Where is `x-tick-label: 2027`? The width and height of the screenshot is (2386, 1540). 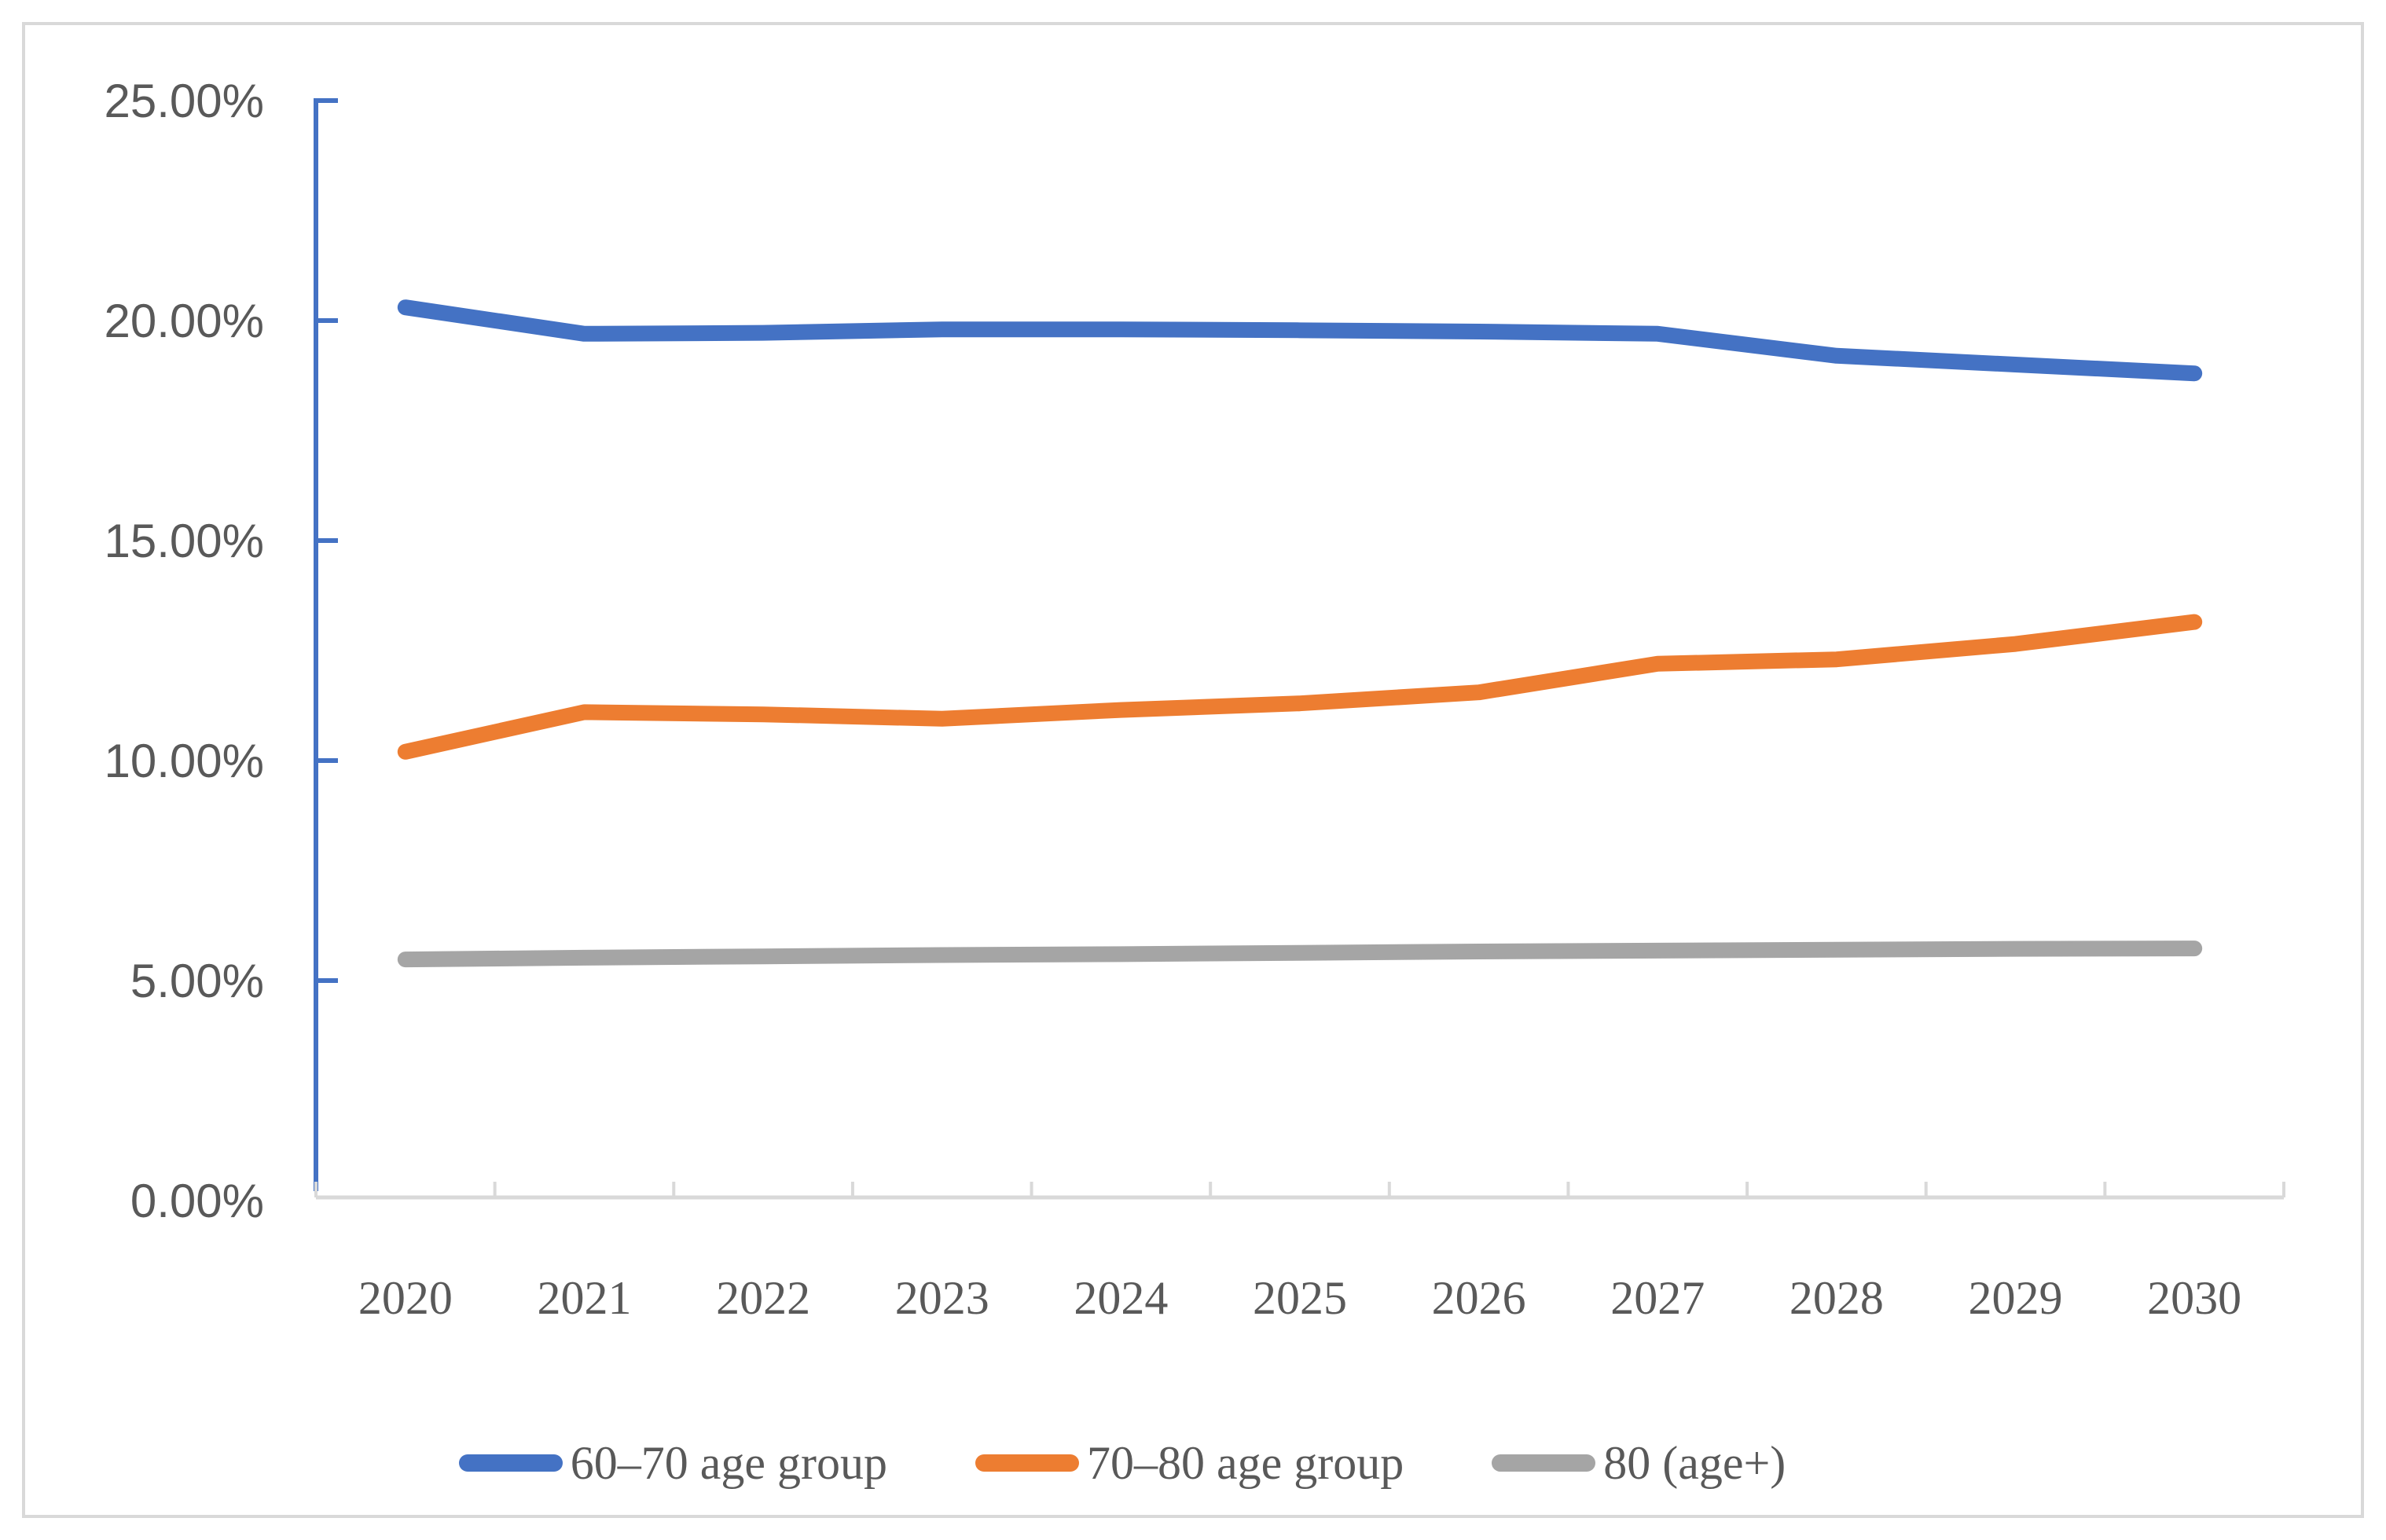
x-tick-label: 2027 is located at coordinates (1657, 1298).